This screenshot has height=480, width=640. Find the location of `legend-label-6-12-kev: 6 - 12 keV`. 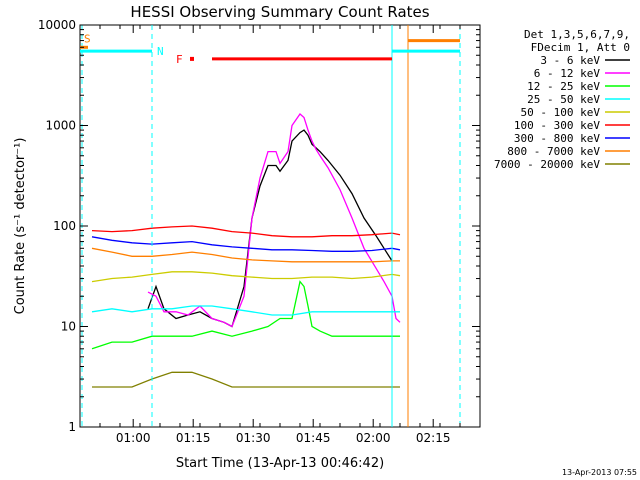

legend-label-6-12-kev: 6 - 12 keV is located at coordinates (567, 73).